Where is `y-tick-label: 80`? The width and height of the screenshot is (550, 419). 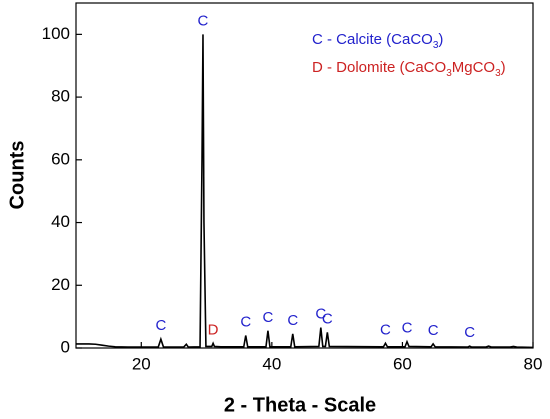 y-tick-label: 80 is located at coordinates (60, 96).